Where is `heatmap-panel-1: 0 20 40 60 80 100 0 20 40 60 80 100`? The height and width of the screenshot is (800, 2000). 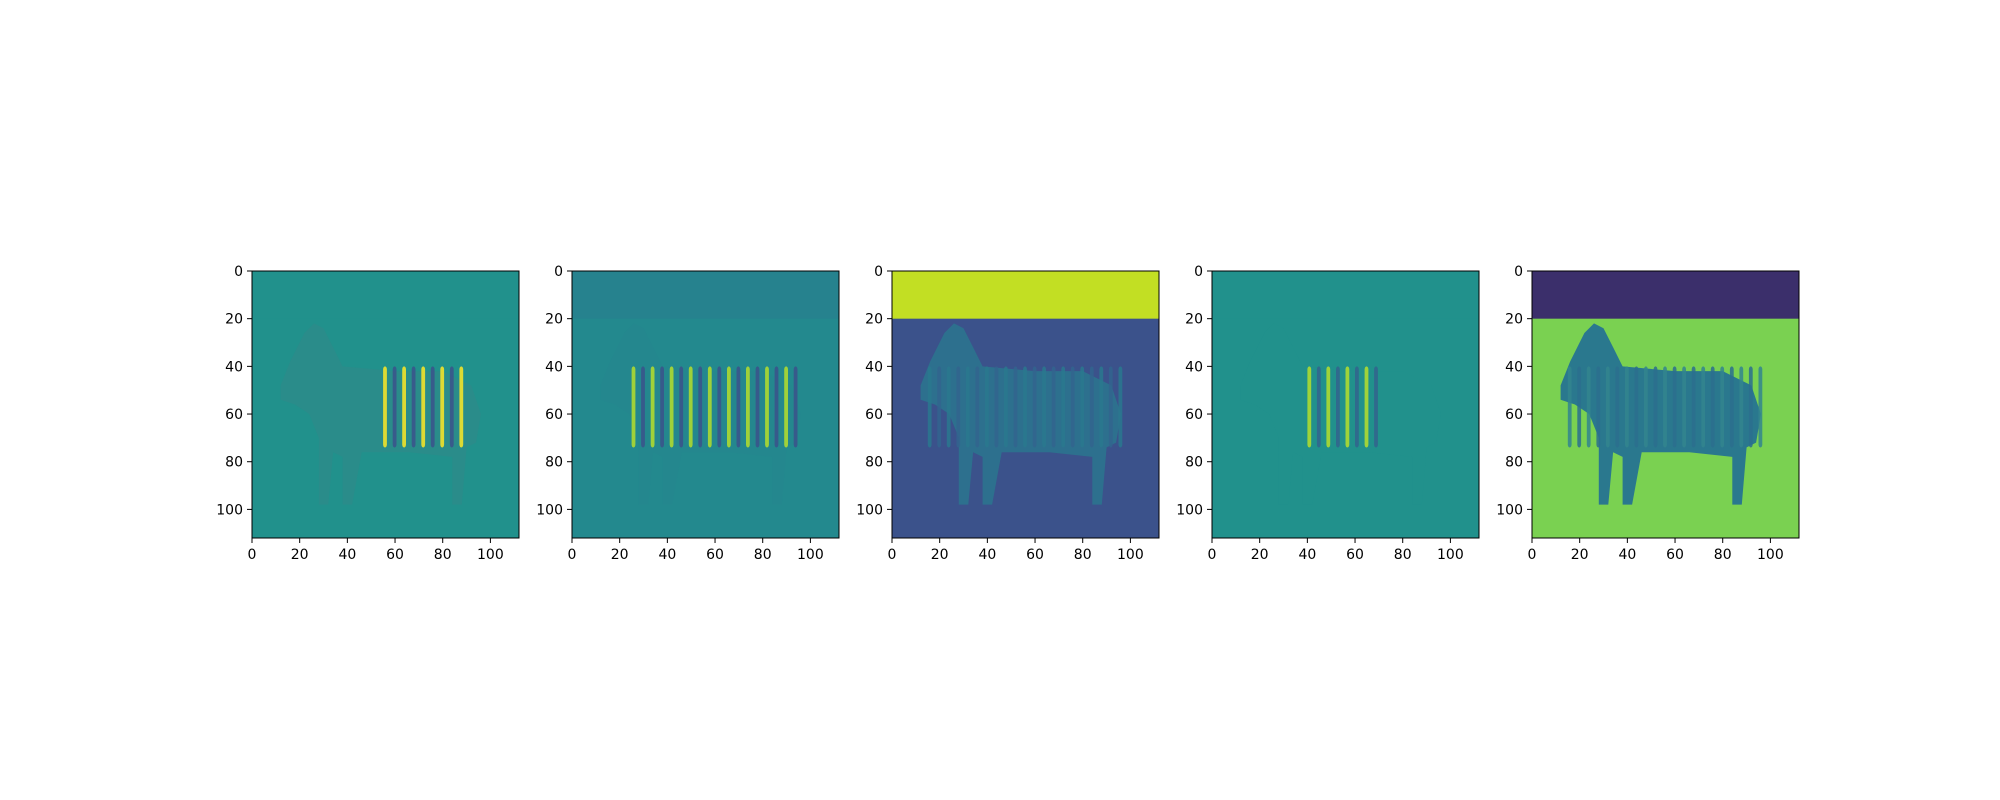
heatmap-panel-1: 0 20 40 60 80 100 0 20 40 60 80 100 is located at coordinates (368, 413).